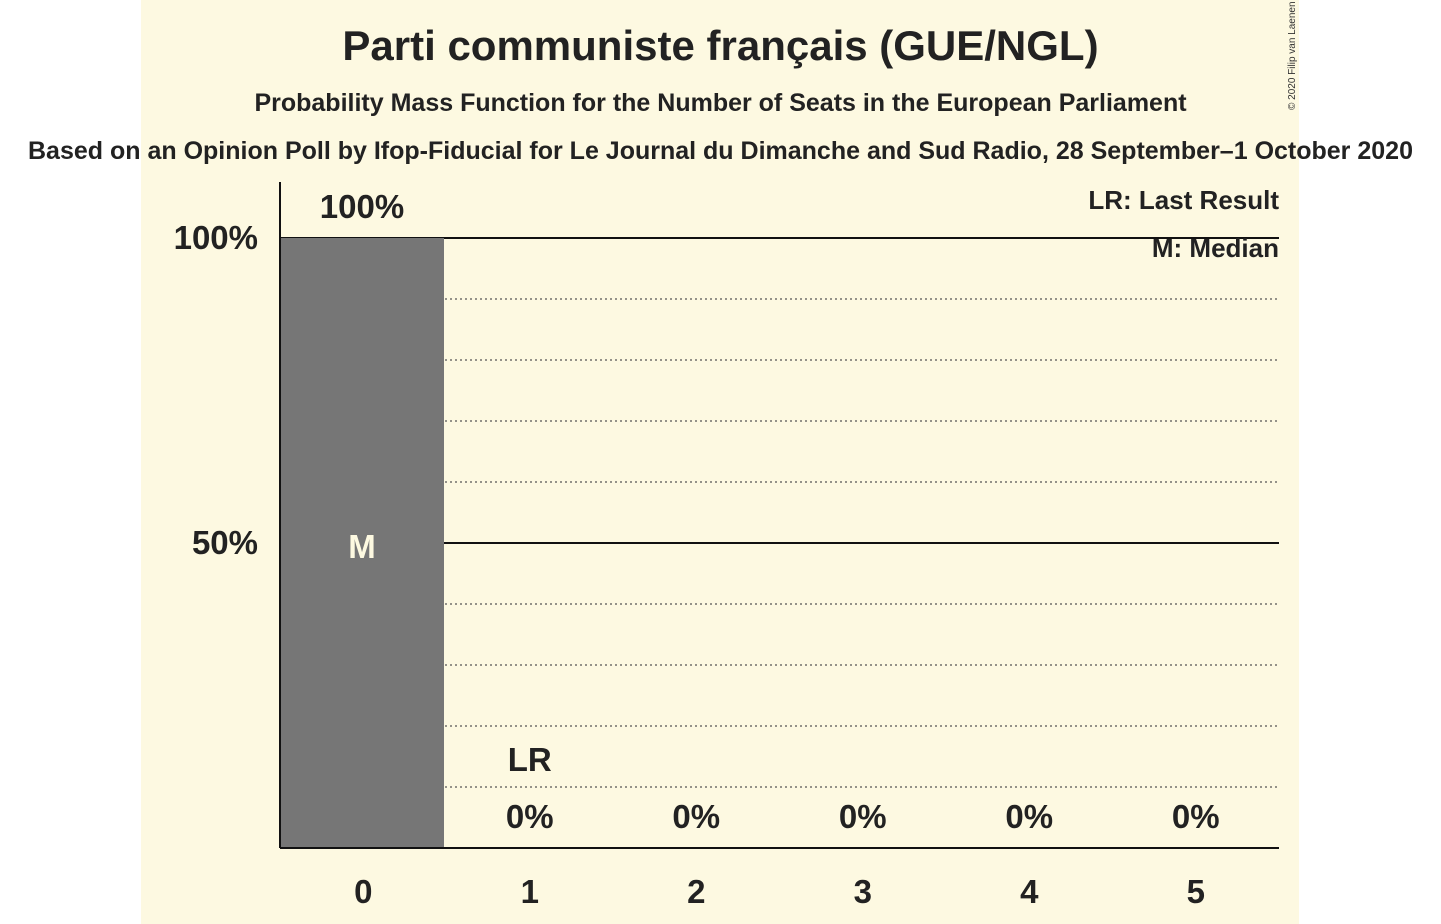 This screenshot has height=924, width=1441. I want to click on chart-title: Parti communiste français (GUE/NGL), so click(720, 45).